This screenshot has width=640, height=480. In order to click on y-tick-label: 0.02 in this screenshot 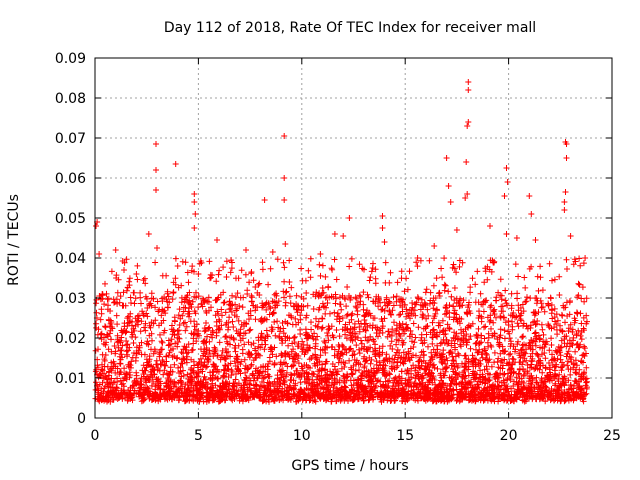, I will do `click(70, 339)`.